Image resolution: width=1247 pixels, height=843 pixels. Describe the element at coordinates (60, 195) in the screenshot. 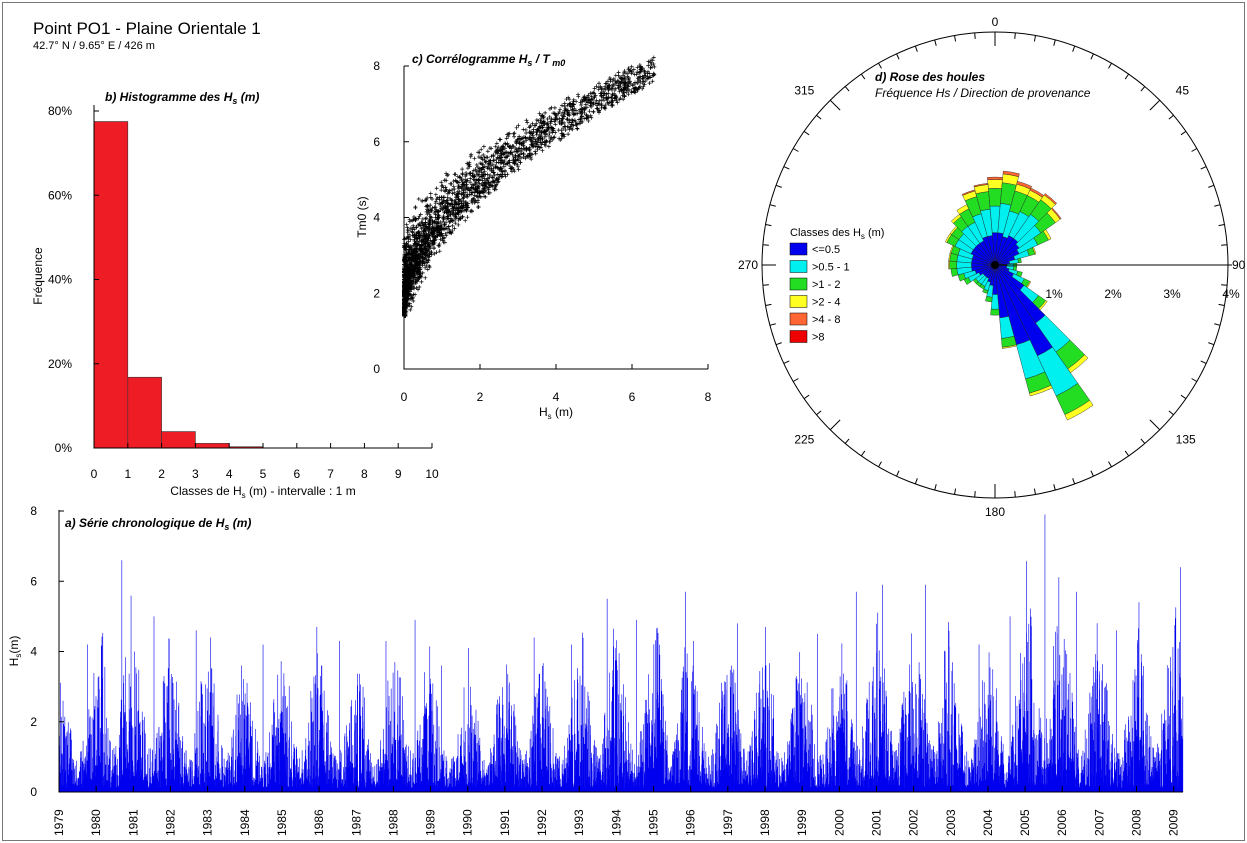

I see `histogram-y-tick-label: 60%` at that location.